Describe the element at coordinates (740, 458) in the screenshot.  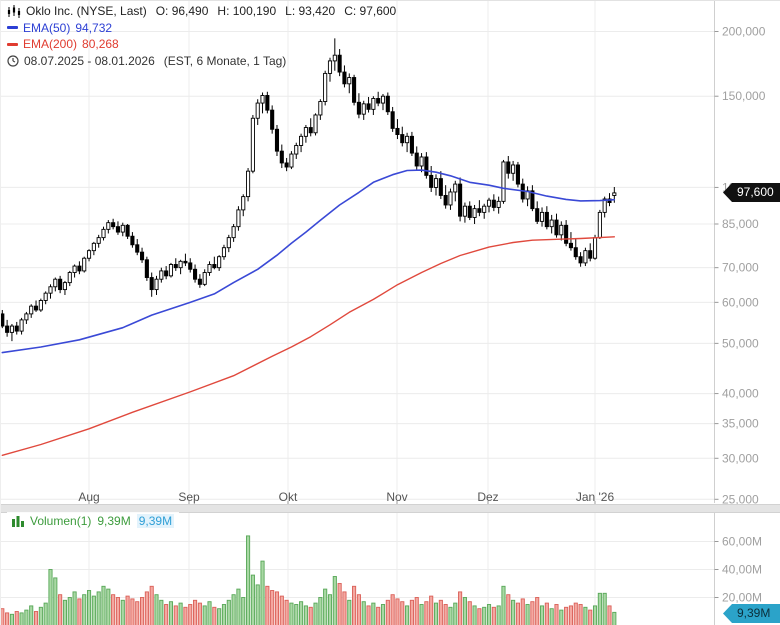
I see `svg-text: 30,000` at that location.